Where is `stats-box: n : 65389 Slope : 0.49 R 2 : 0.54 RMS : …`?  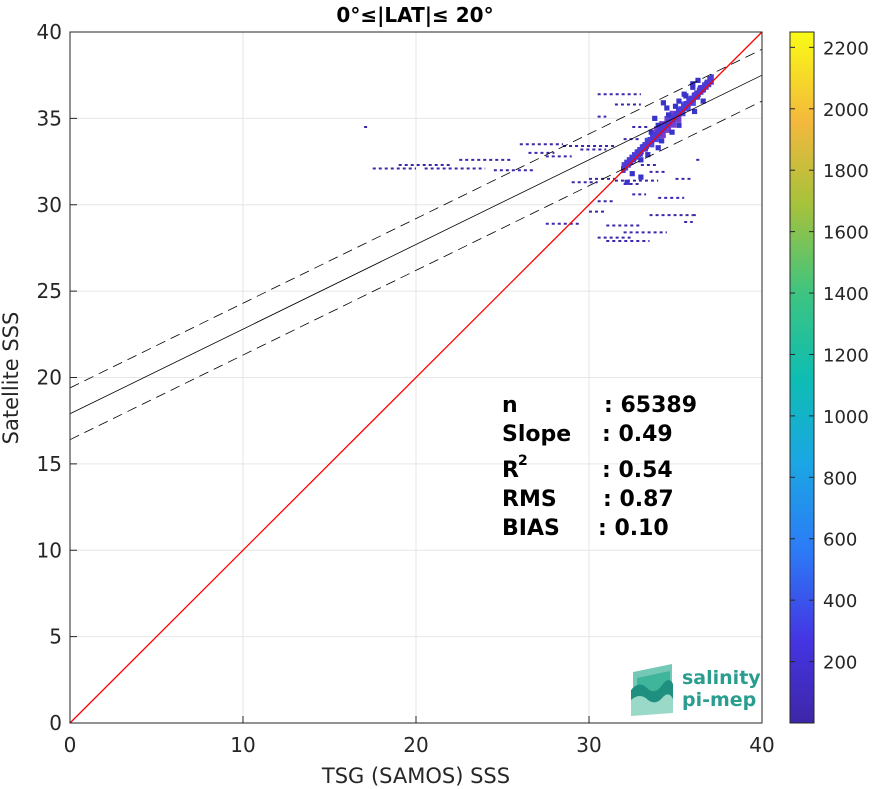 stats-box: n : 65389 Slope : 0.49 R 2 : 0.54 RMS : … is located at coordinates (599, 467).